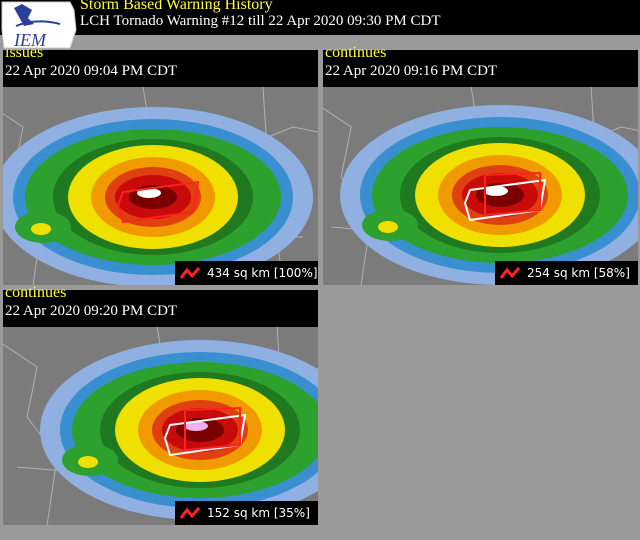 This screenshot has width=640, height=540. What do you see at coordinates (24, 52) in the screenshot?
I see `status: issues` at bounding box center [24, 52].